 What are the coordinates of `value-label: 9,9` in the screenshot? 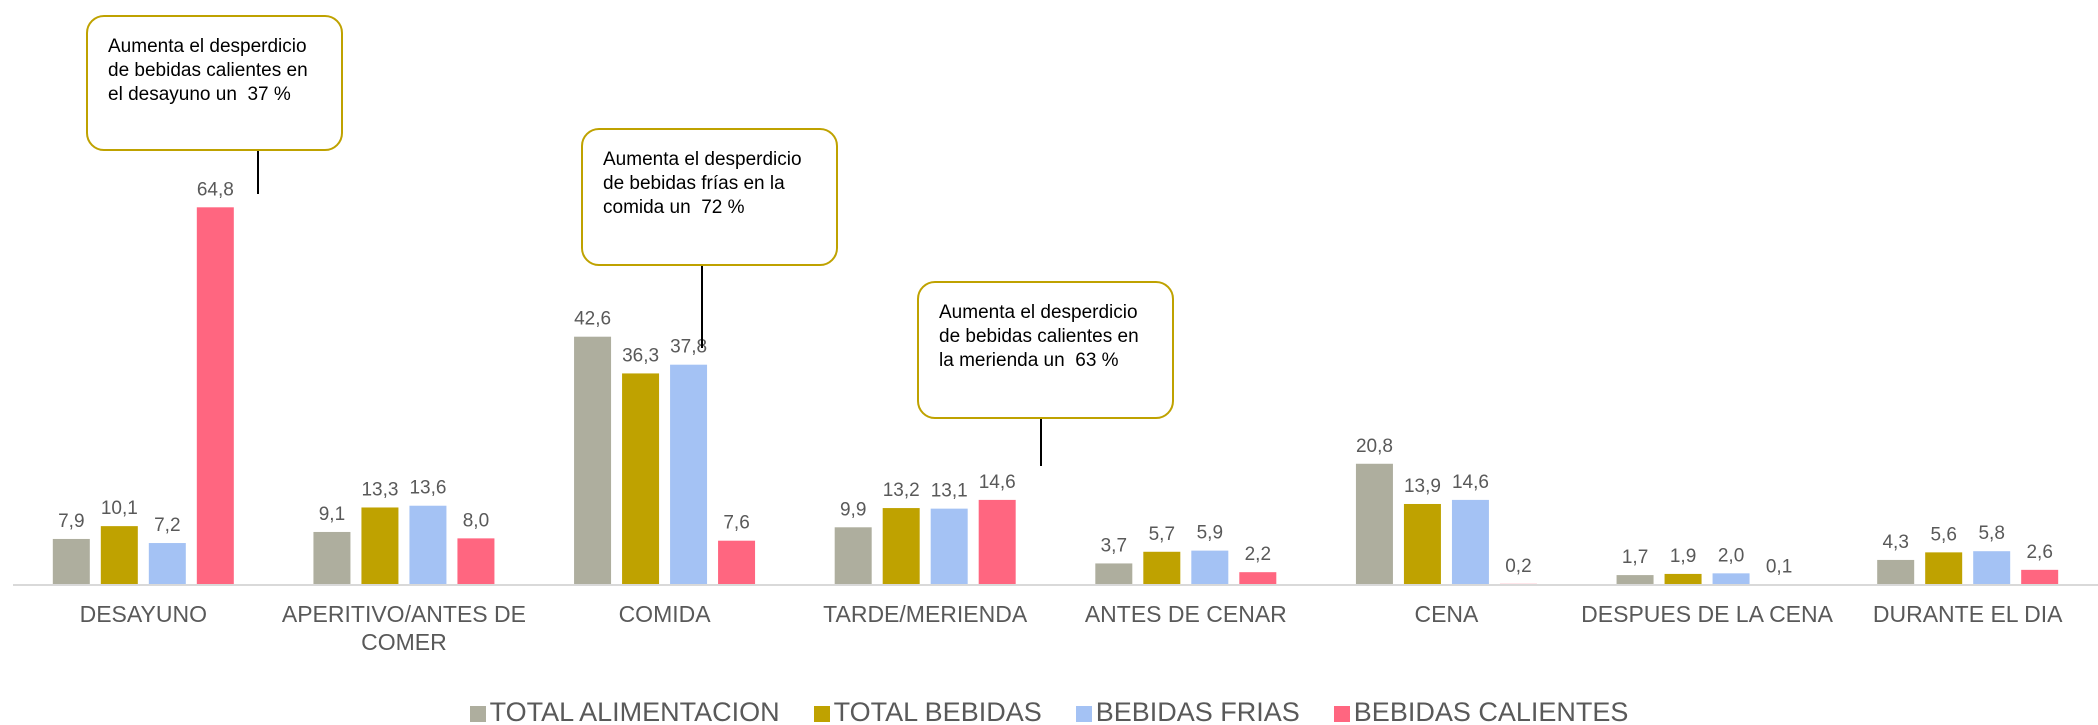 It's located at (853, 509).